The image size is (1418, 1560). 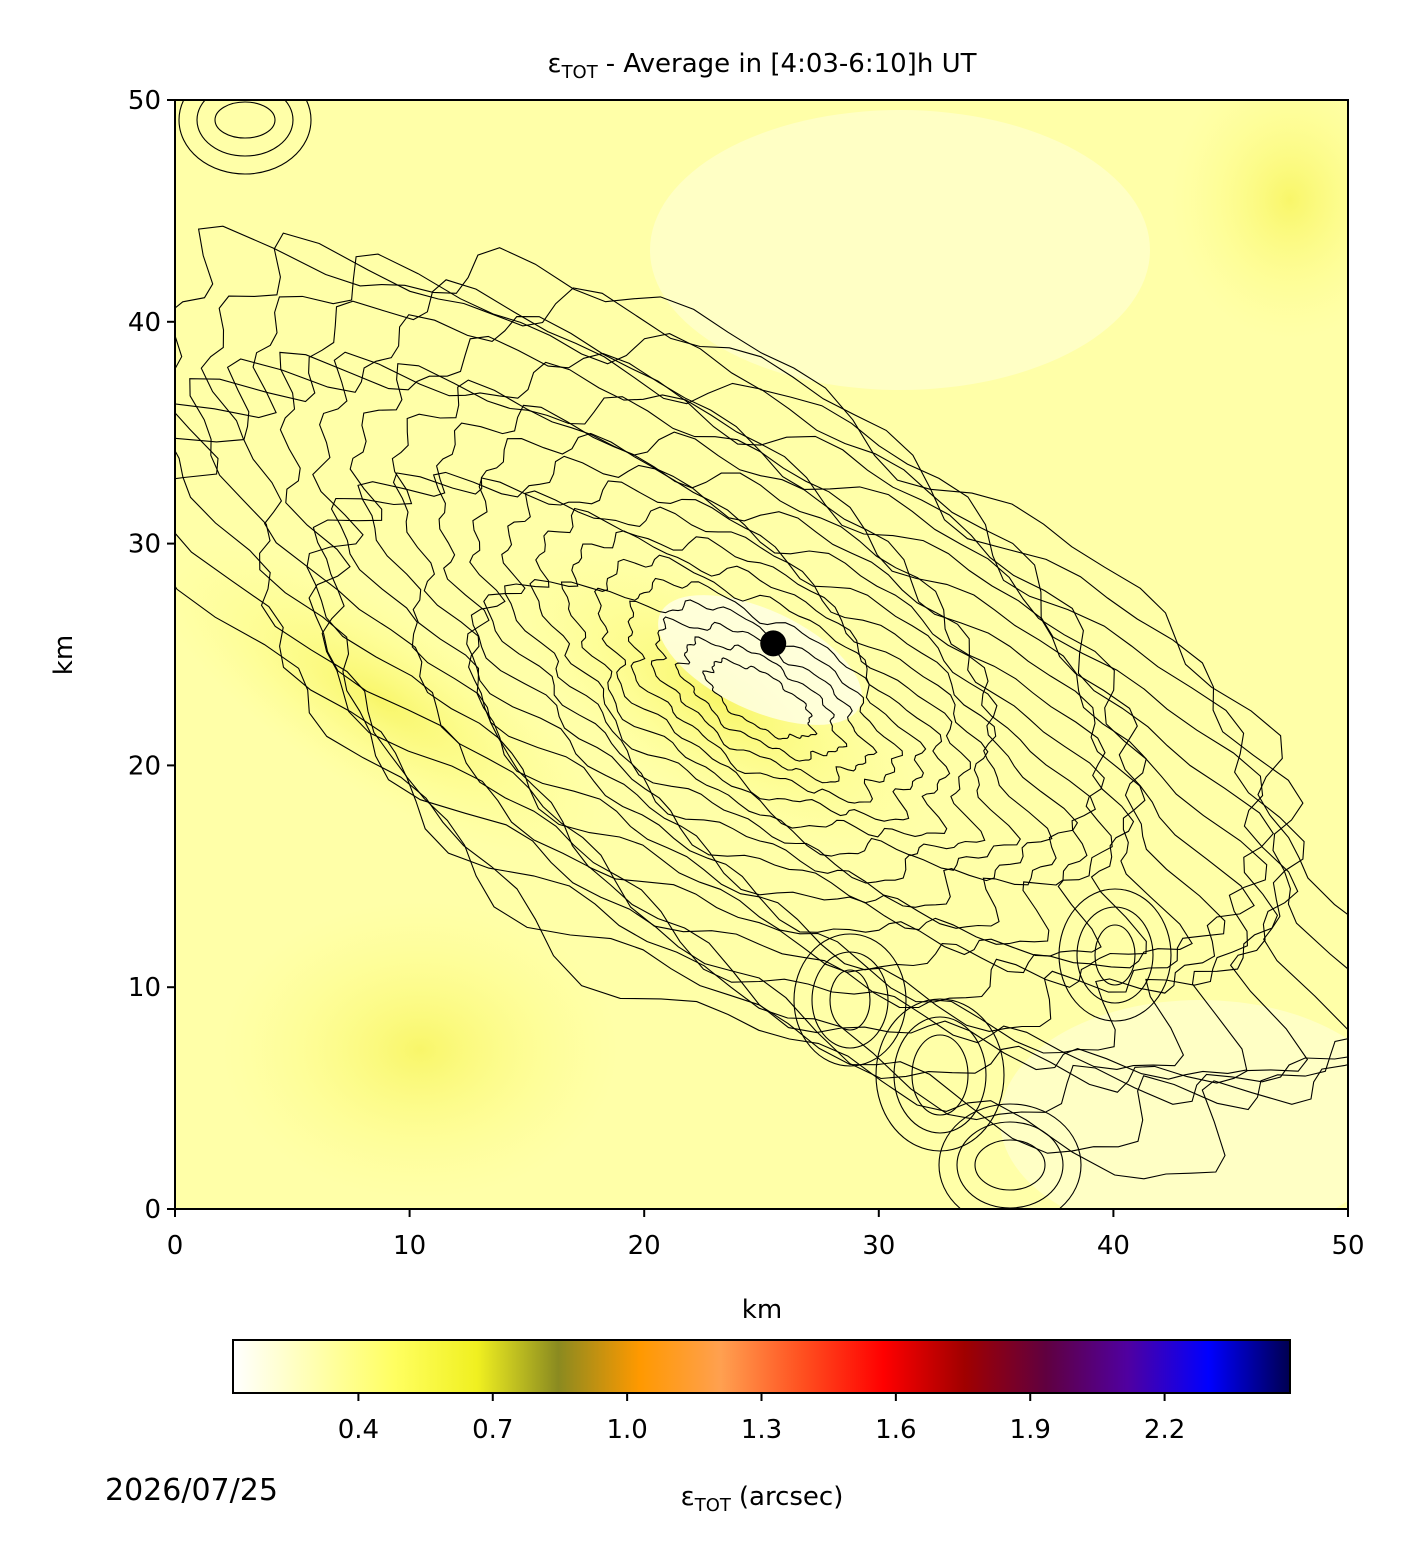 I want to click on title-subscript: TOT, so click(x=580, y=72).